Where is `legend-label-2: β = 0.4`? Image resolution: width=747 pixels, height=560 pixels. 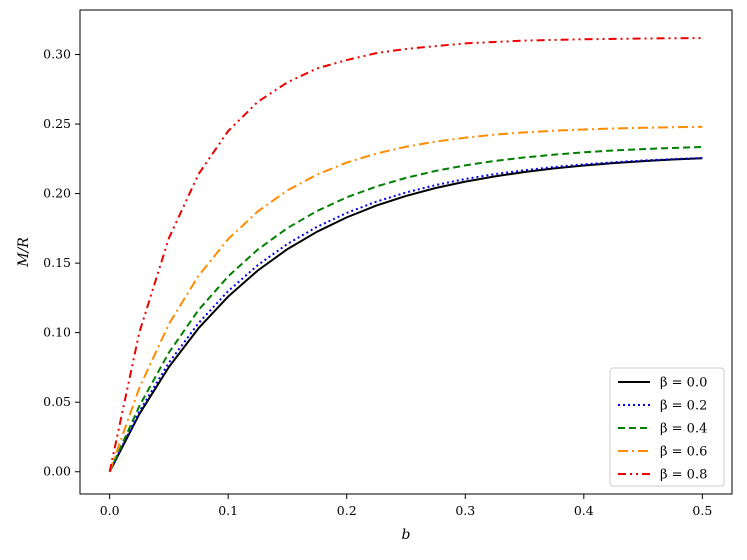
legend-label-2: β = 0.4 is located at coordinates (683, 429).